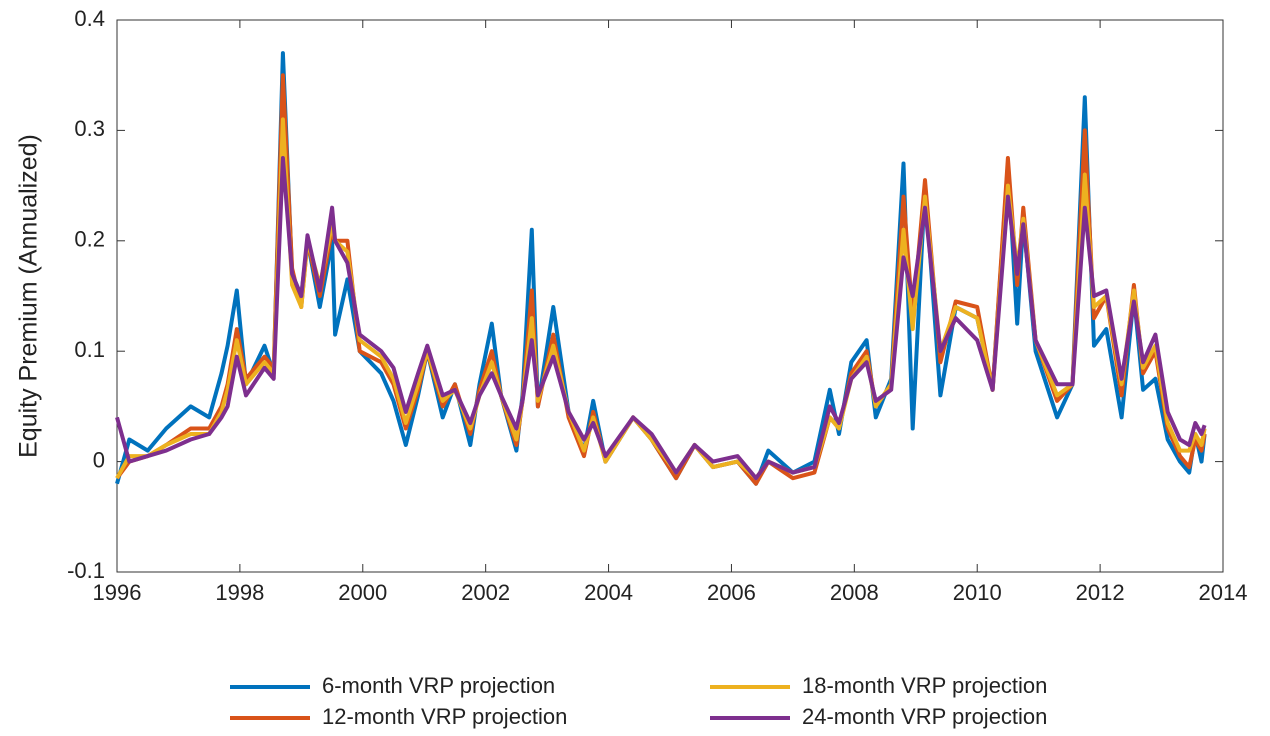  Describe the element at coordinates (1100, 592) in the screenshot. I see `x-tick-label: 2012` at that location.